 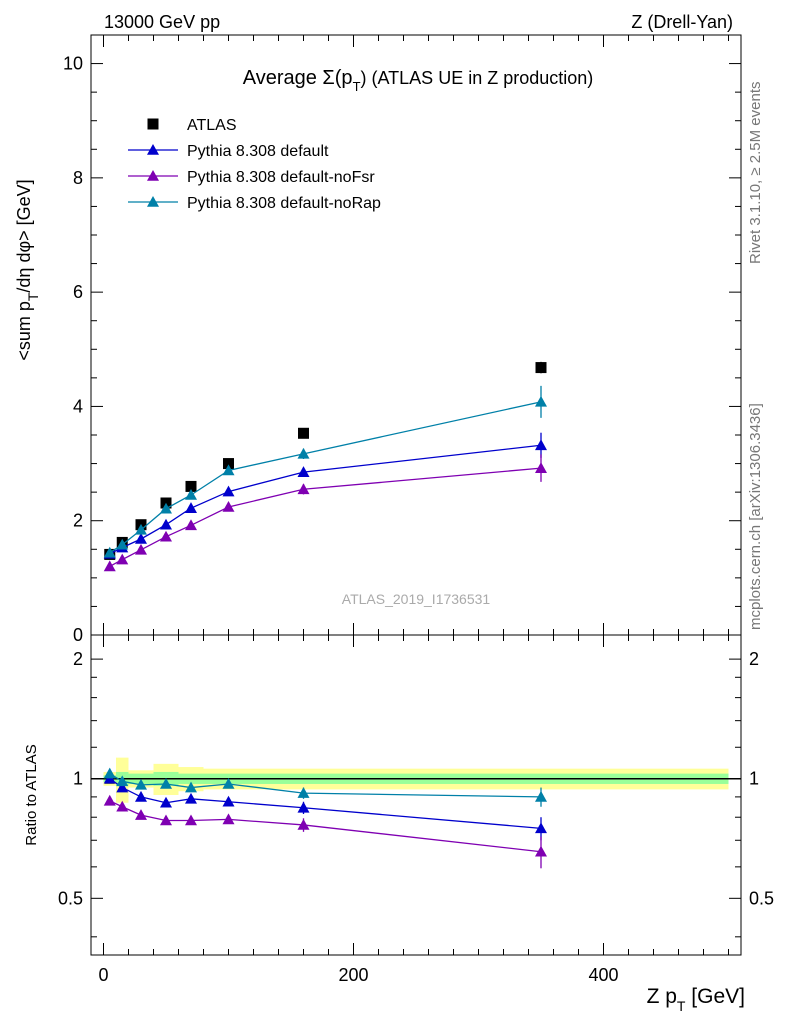 What do you see at coordinates (162, 22) in the screenshot?
I see `header-left: 13000 GeV pp` at bounding box center [162, 22].